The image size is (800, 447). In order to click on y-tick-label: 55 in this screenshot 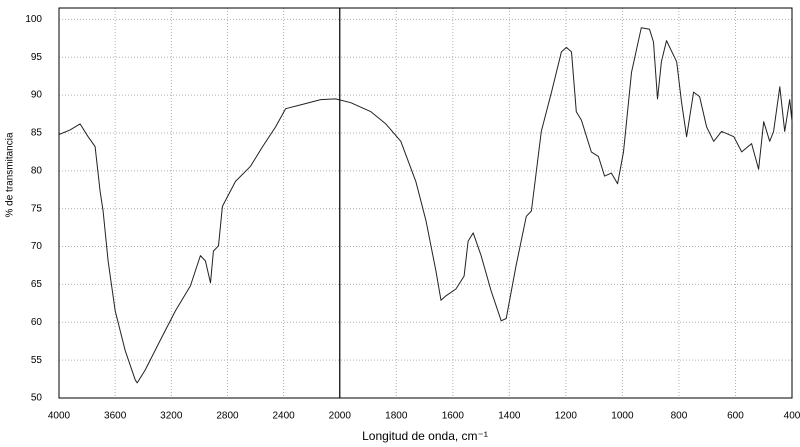, I will do `click(37, 360)`.